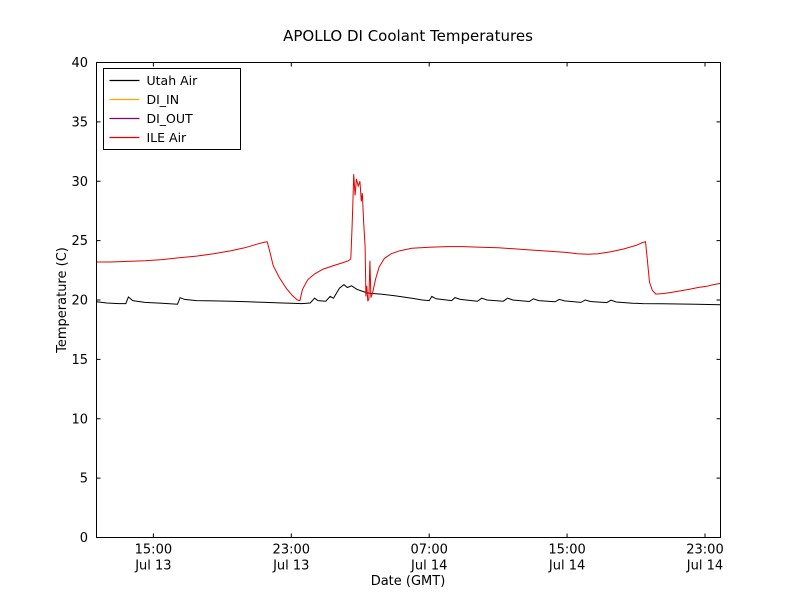 The height and width of the screenshot is (604, 800). I want to click on y-axis-label: Temperature (C), so click(62, 300).